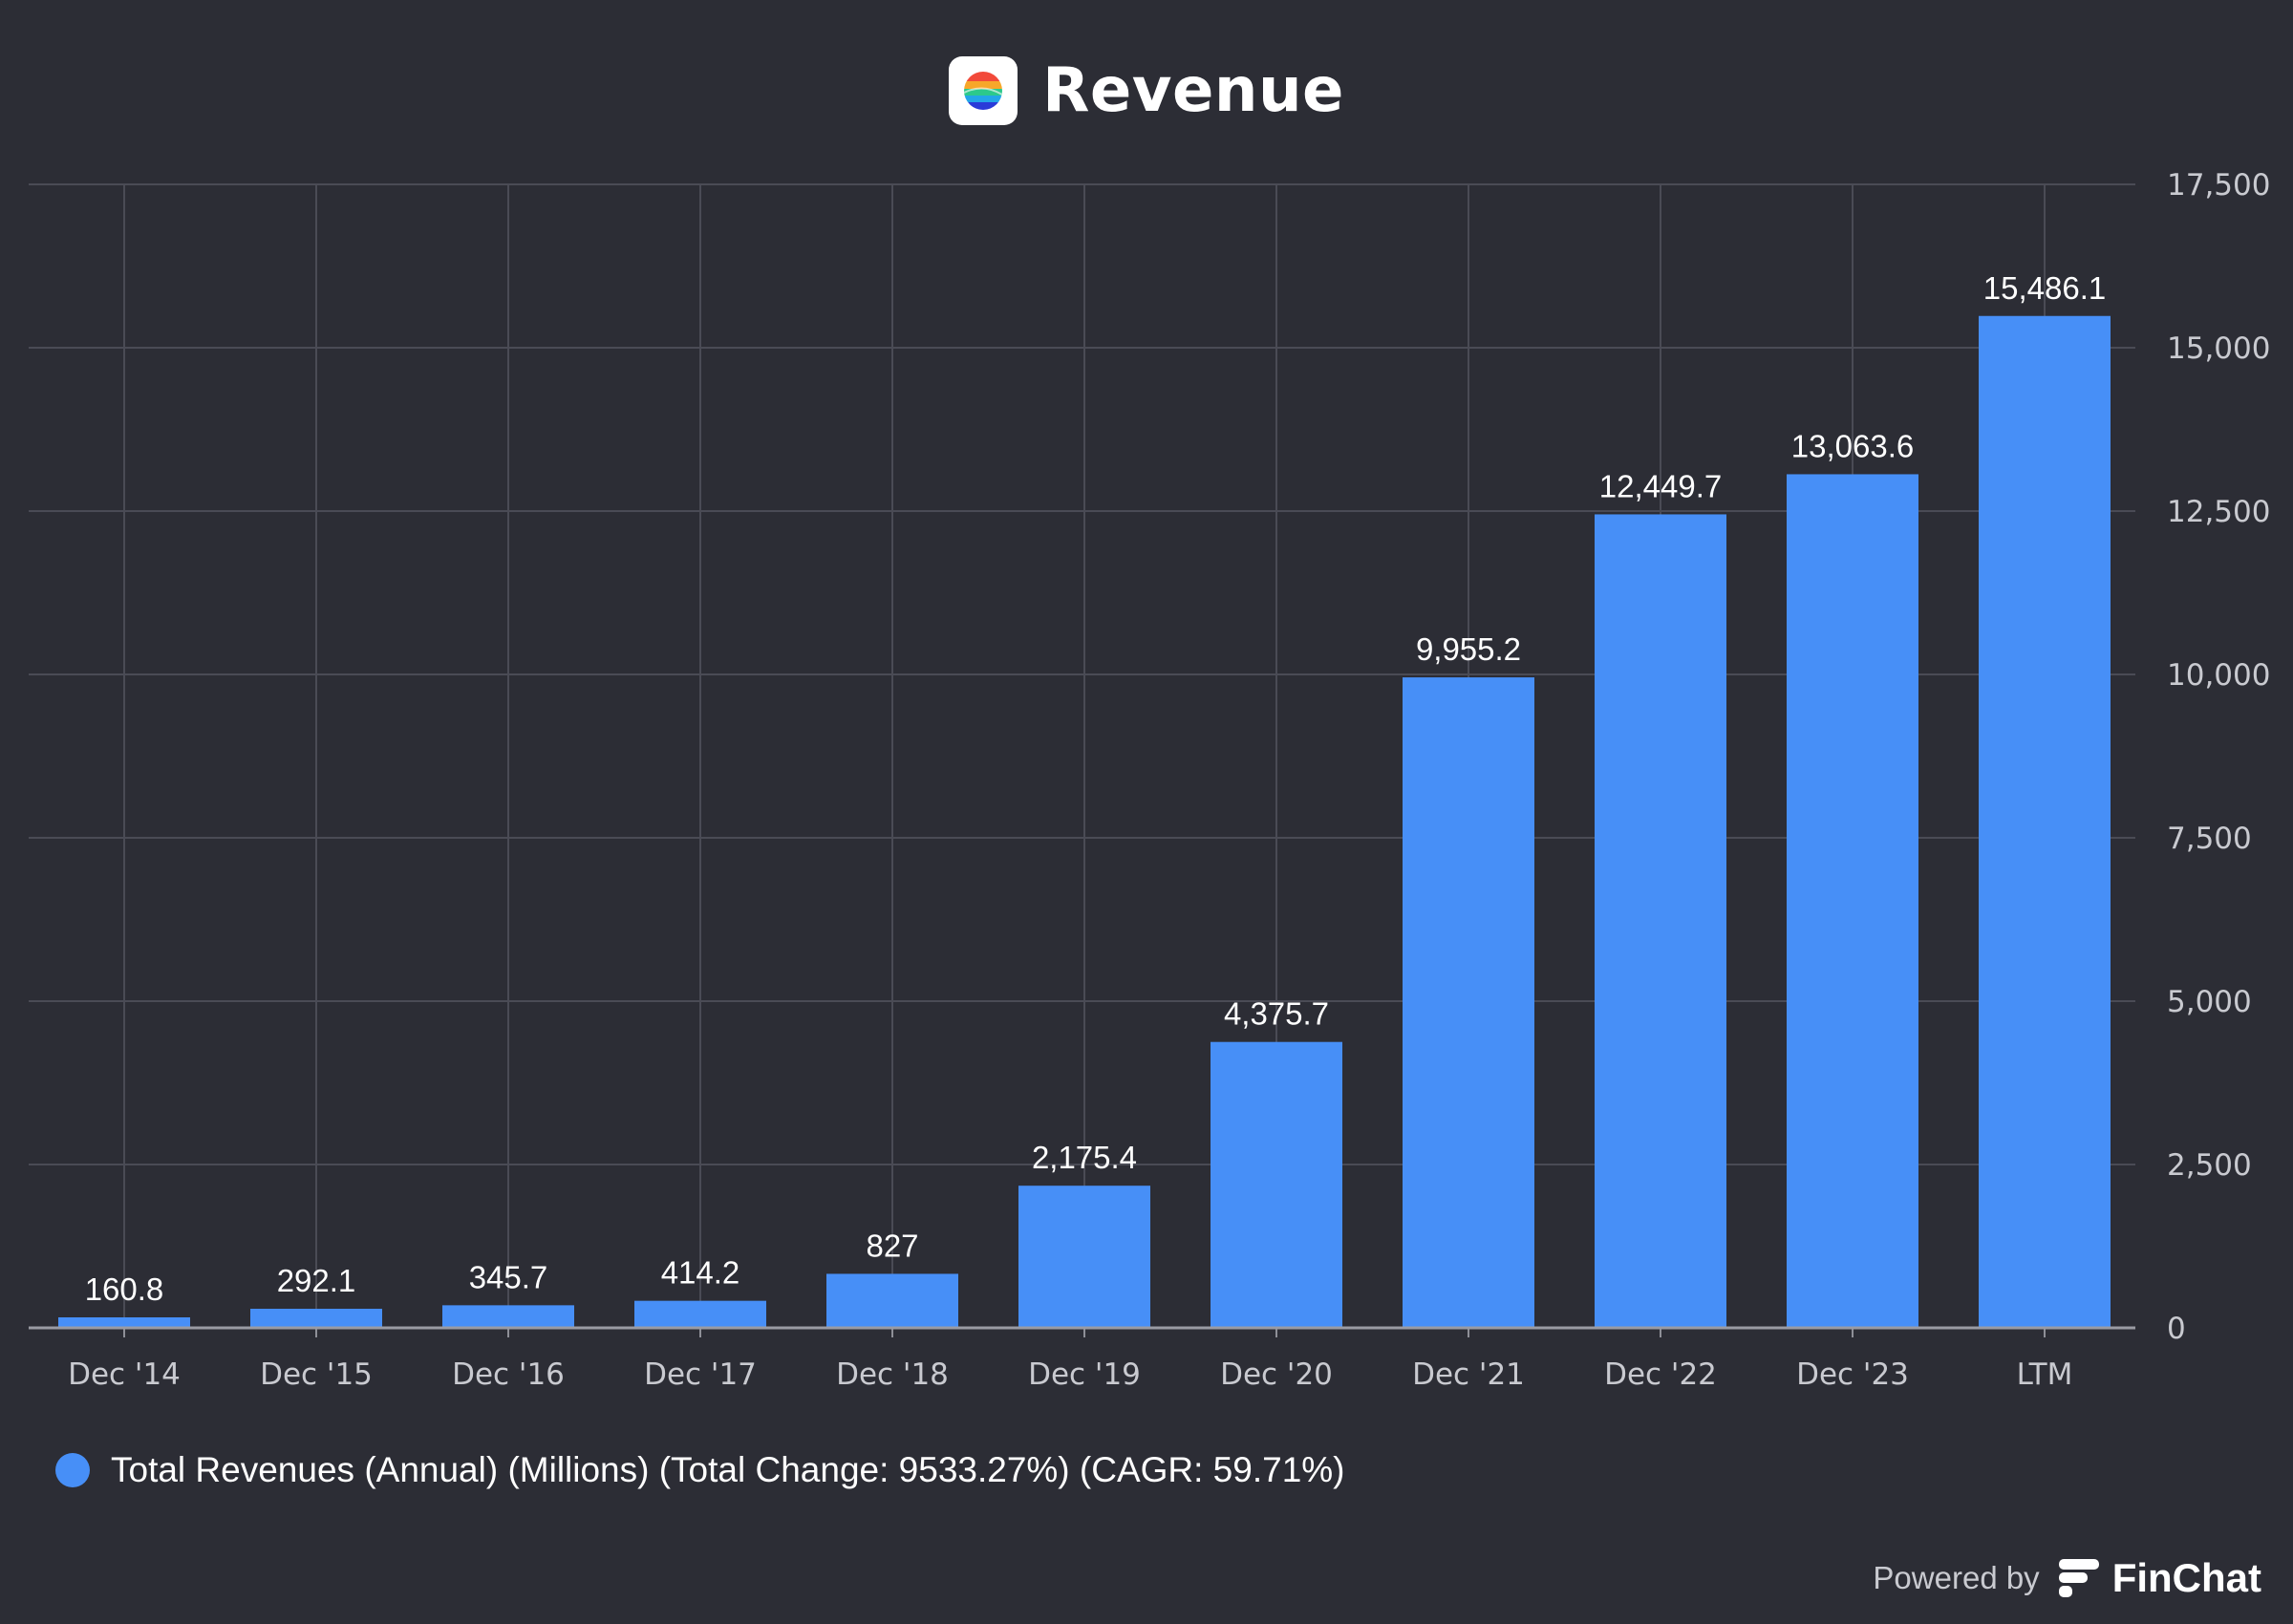 This screenshot has width=2293, height=1624. I want to click on finchat-brand: FinChat, so click(2186, 1578).